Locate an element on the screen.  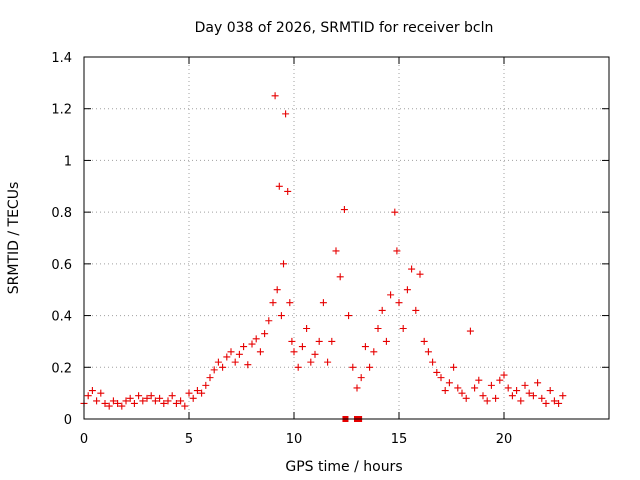
x-tick-label: 20 is located at coordinates (504, 439).